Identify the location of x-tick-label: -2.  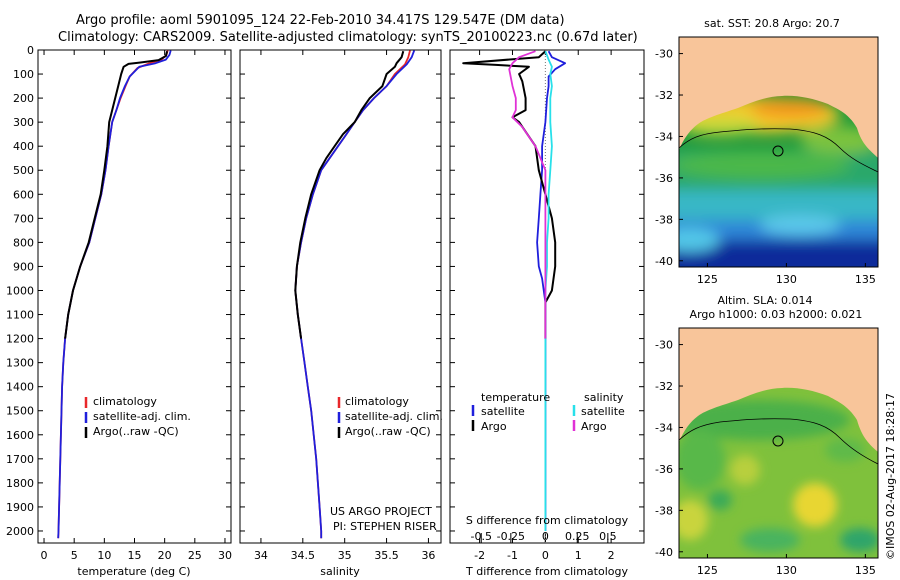
(479, 555).